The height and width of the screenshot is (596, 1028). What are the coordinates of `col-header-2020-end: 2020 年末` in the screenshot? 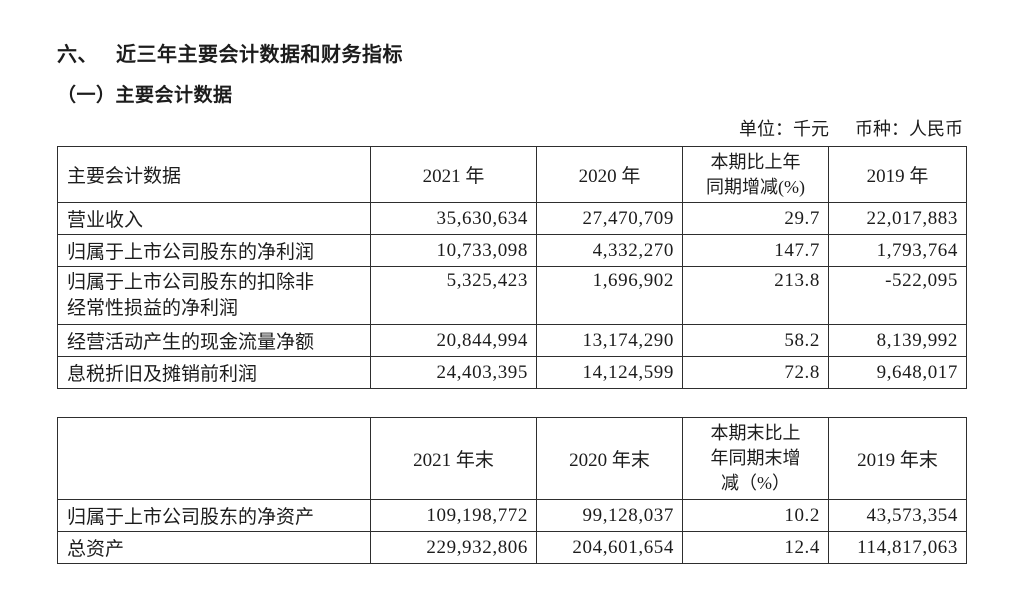 It's located at (609, 458).